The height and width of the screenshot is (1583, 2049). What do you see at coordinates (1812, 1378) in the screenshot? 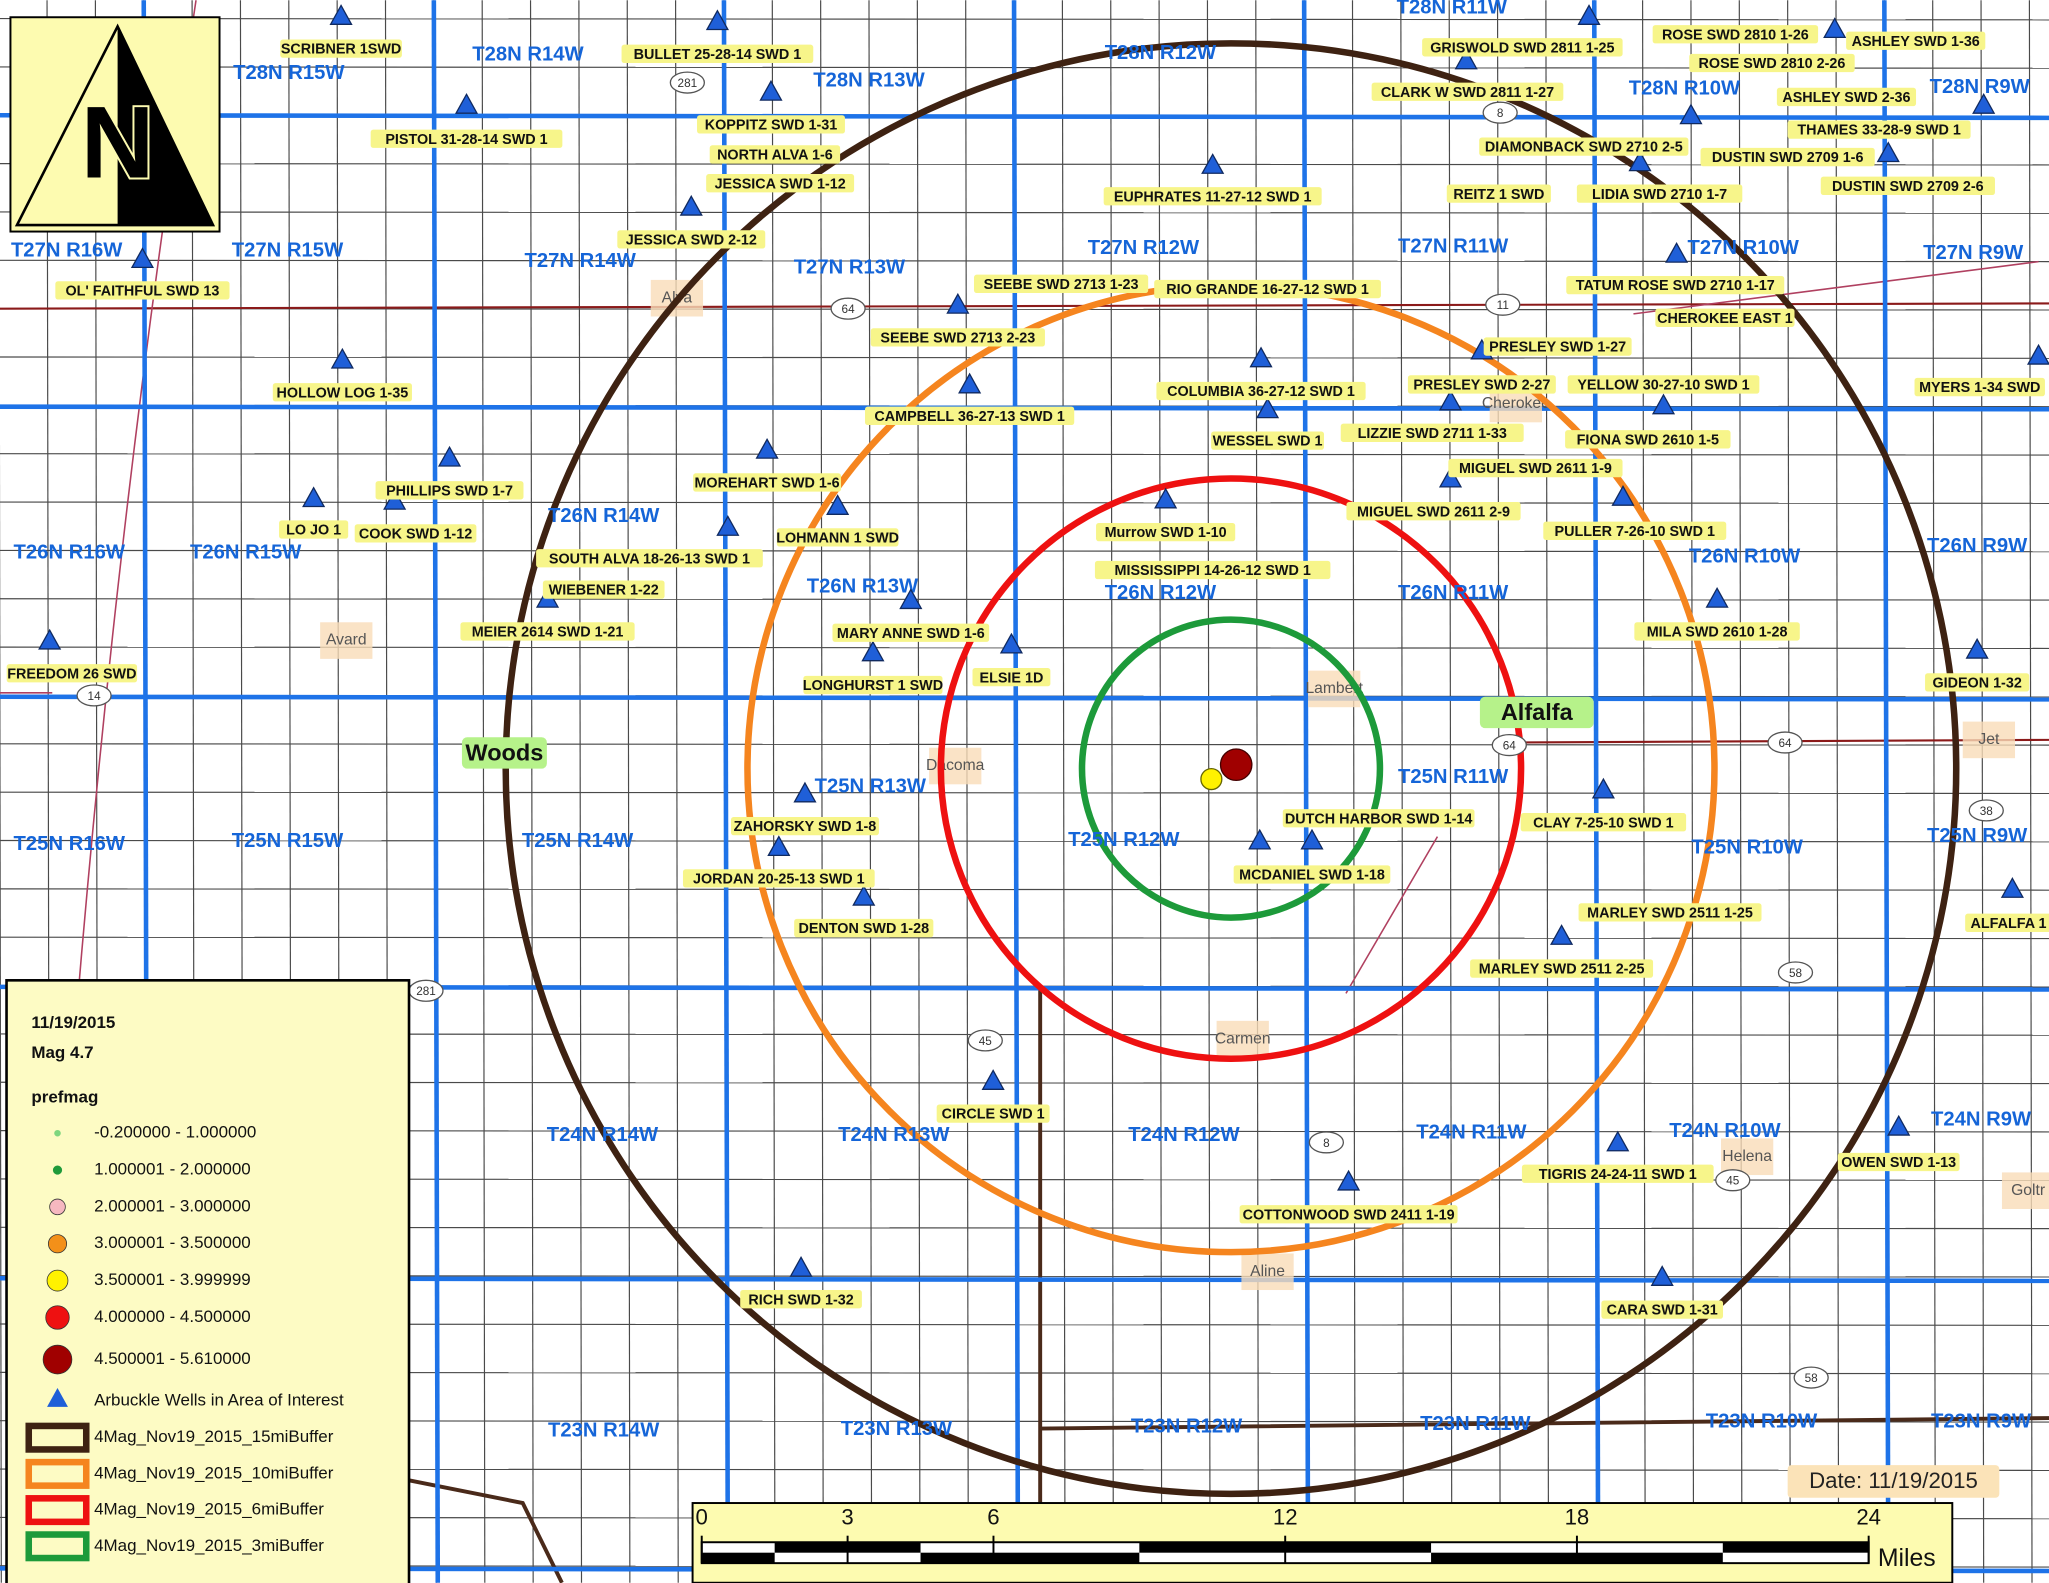
I see `highway-label: 58` at bounding box center [1812, 1378].